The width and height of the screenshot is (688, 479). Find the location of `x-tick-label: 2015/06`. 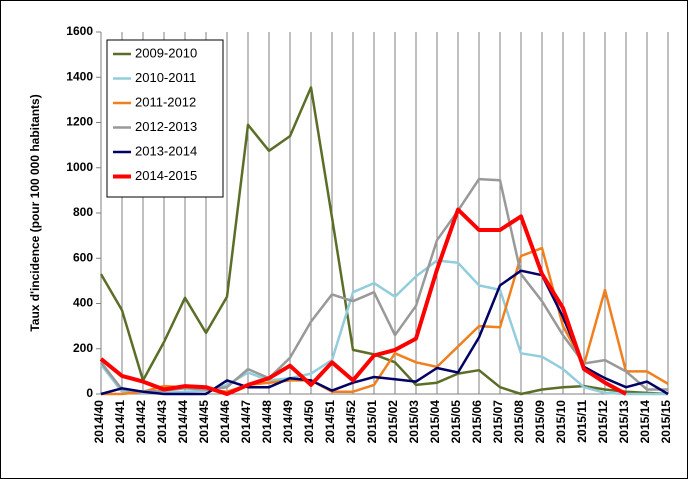

x-tick-label: 2015/06 is located at coordinates (477, 422).